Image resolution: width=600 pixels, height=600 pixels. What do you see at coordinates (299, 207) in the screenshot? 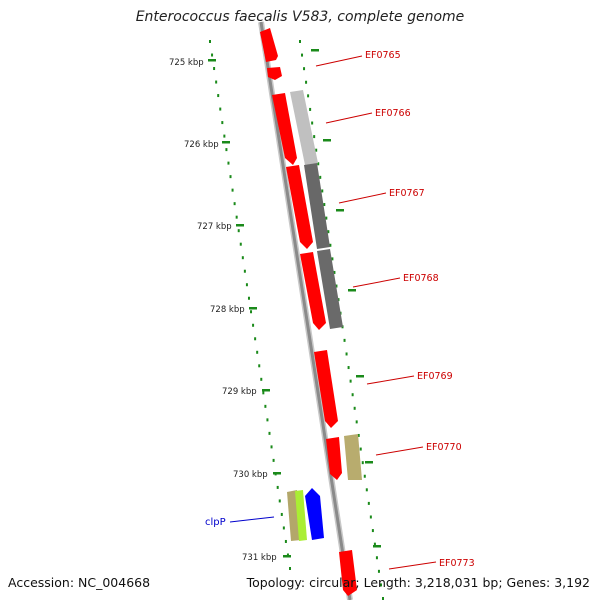
I see `gene-ef0767` at bounding box center [299, 207].